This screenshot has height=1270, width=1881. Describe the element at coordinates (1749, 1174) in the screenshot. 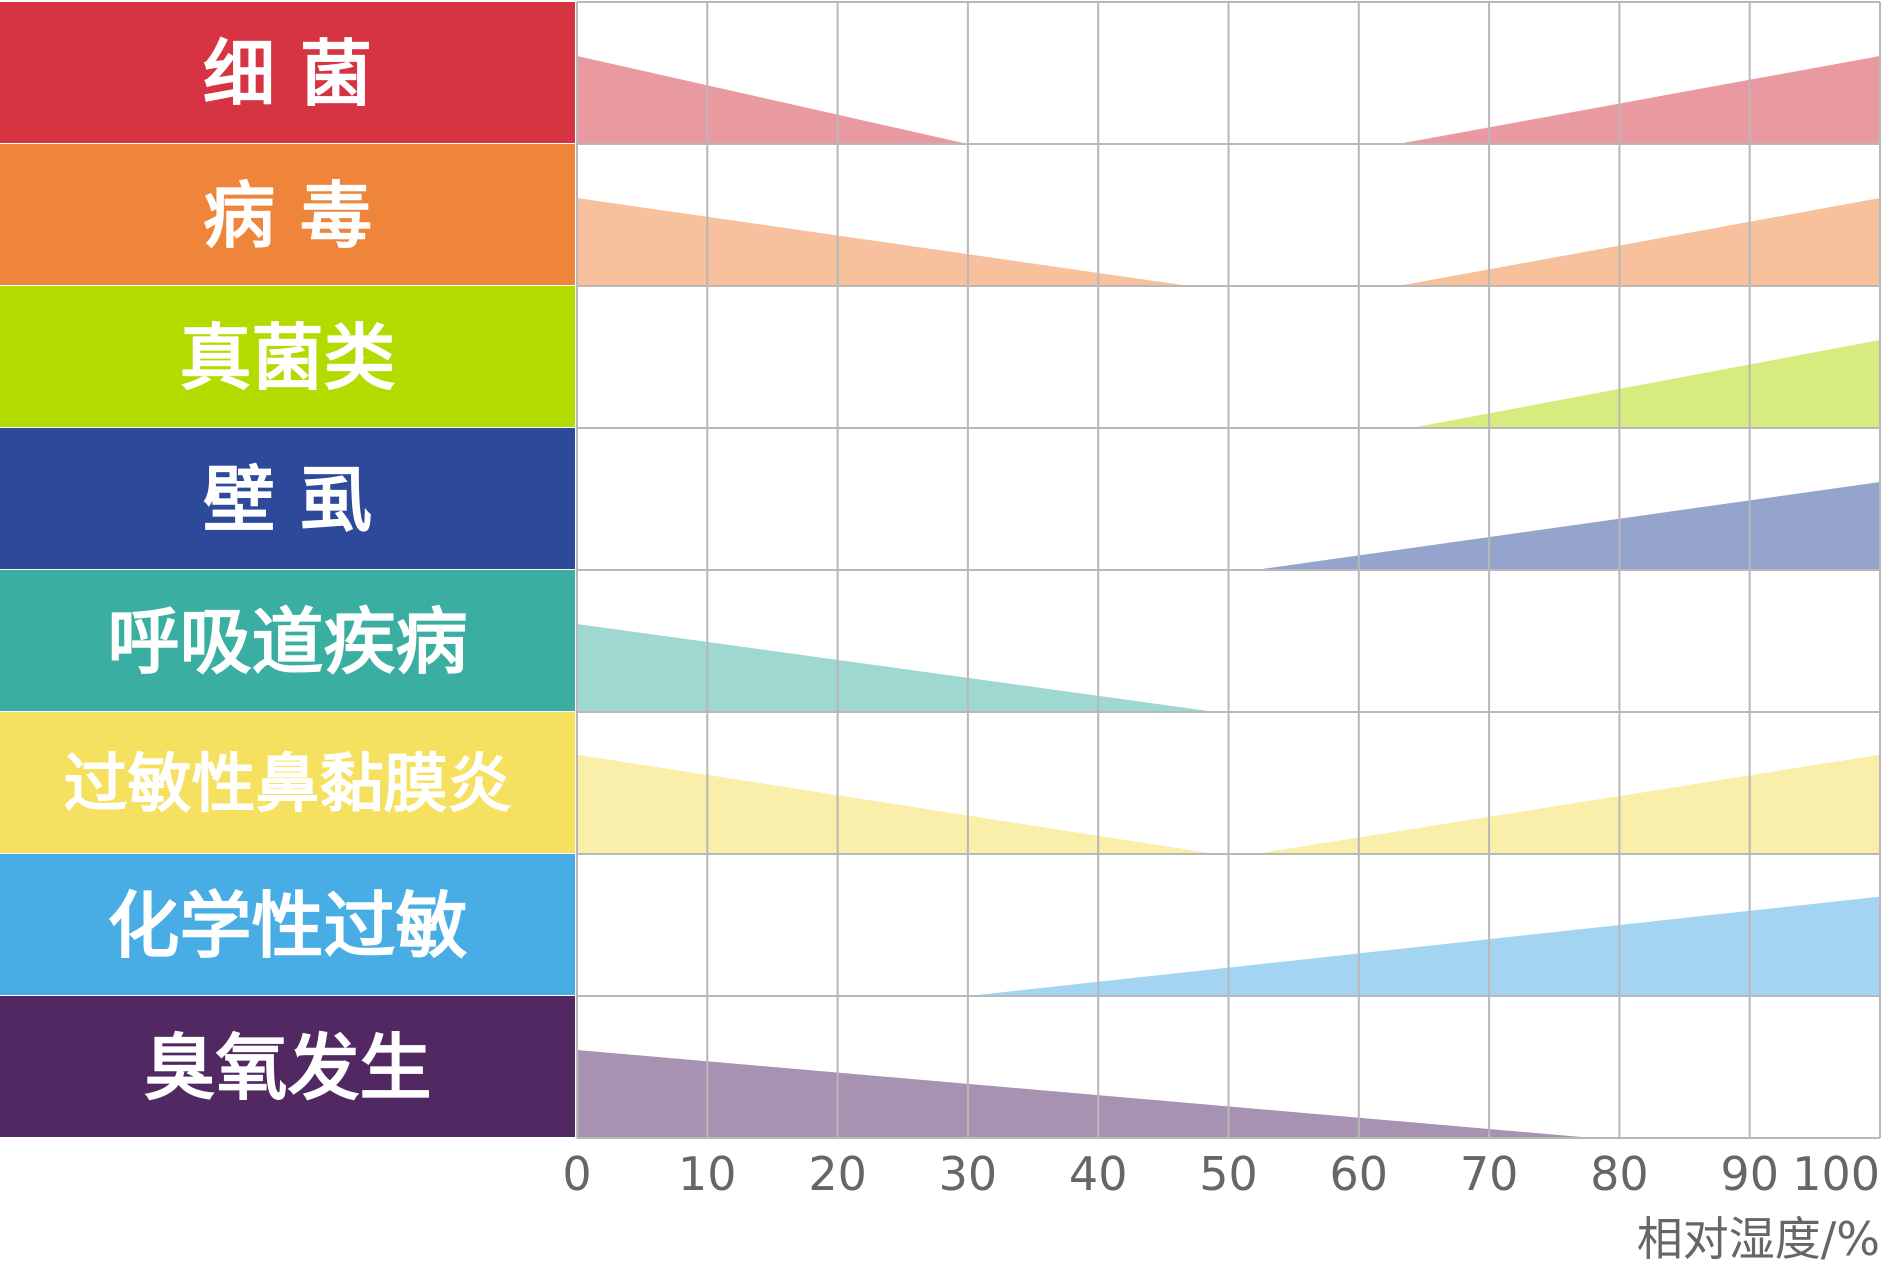

I see `x-tick-90: 90` at that location.